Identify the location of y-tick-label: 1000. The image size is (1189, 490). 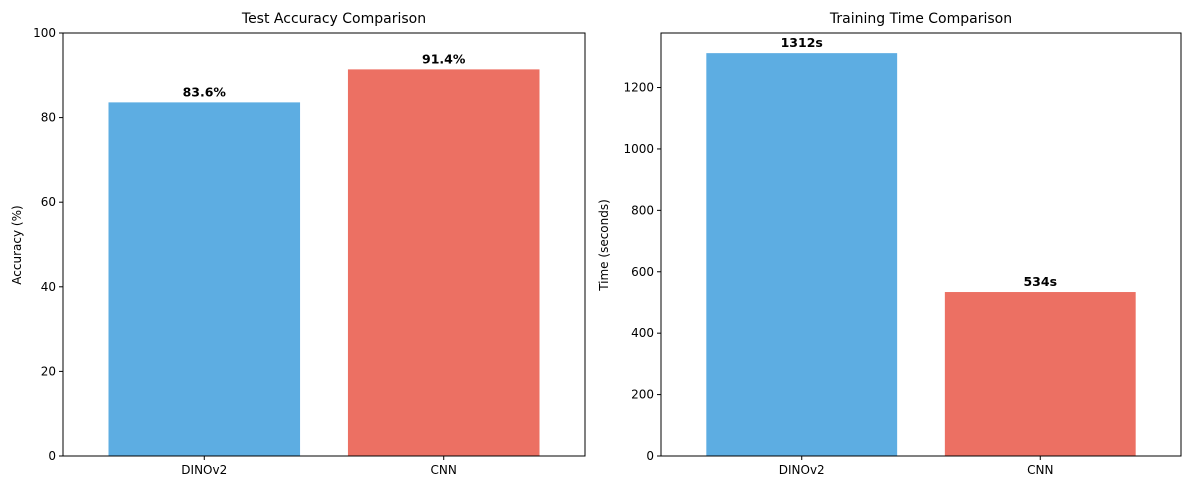
(638, 149).